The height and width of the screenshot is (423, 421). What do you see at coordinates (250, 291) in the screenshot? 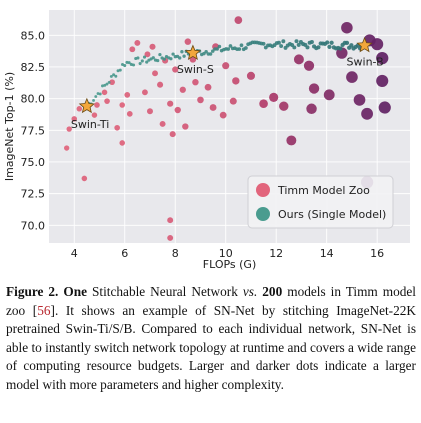
I see `caption-vs: vs.` at bounding box center [250, 291].